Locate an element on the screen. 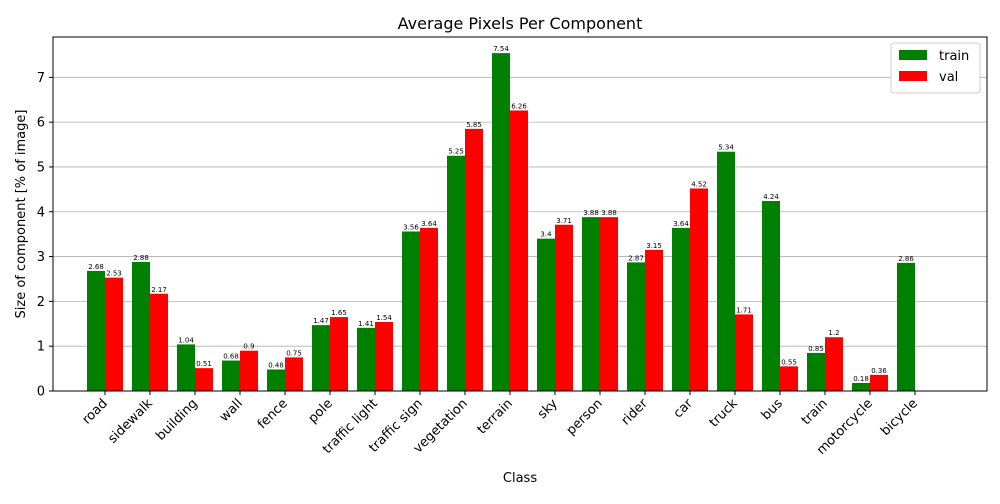 This screenshot has height=504, width=1000. y-tick-label: 4 is located at coordinates (41, 212).